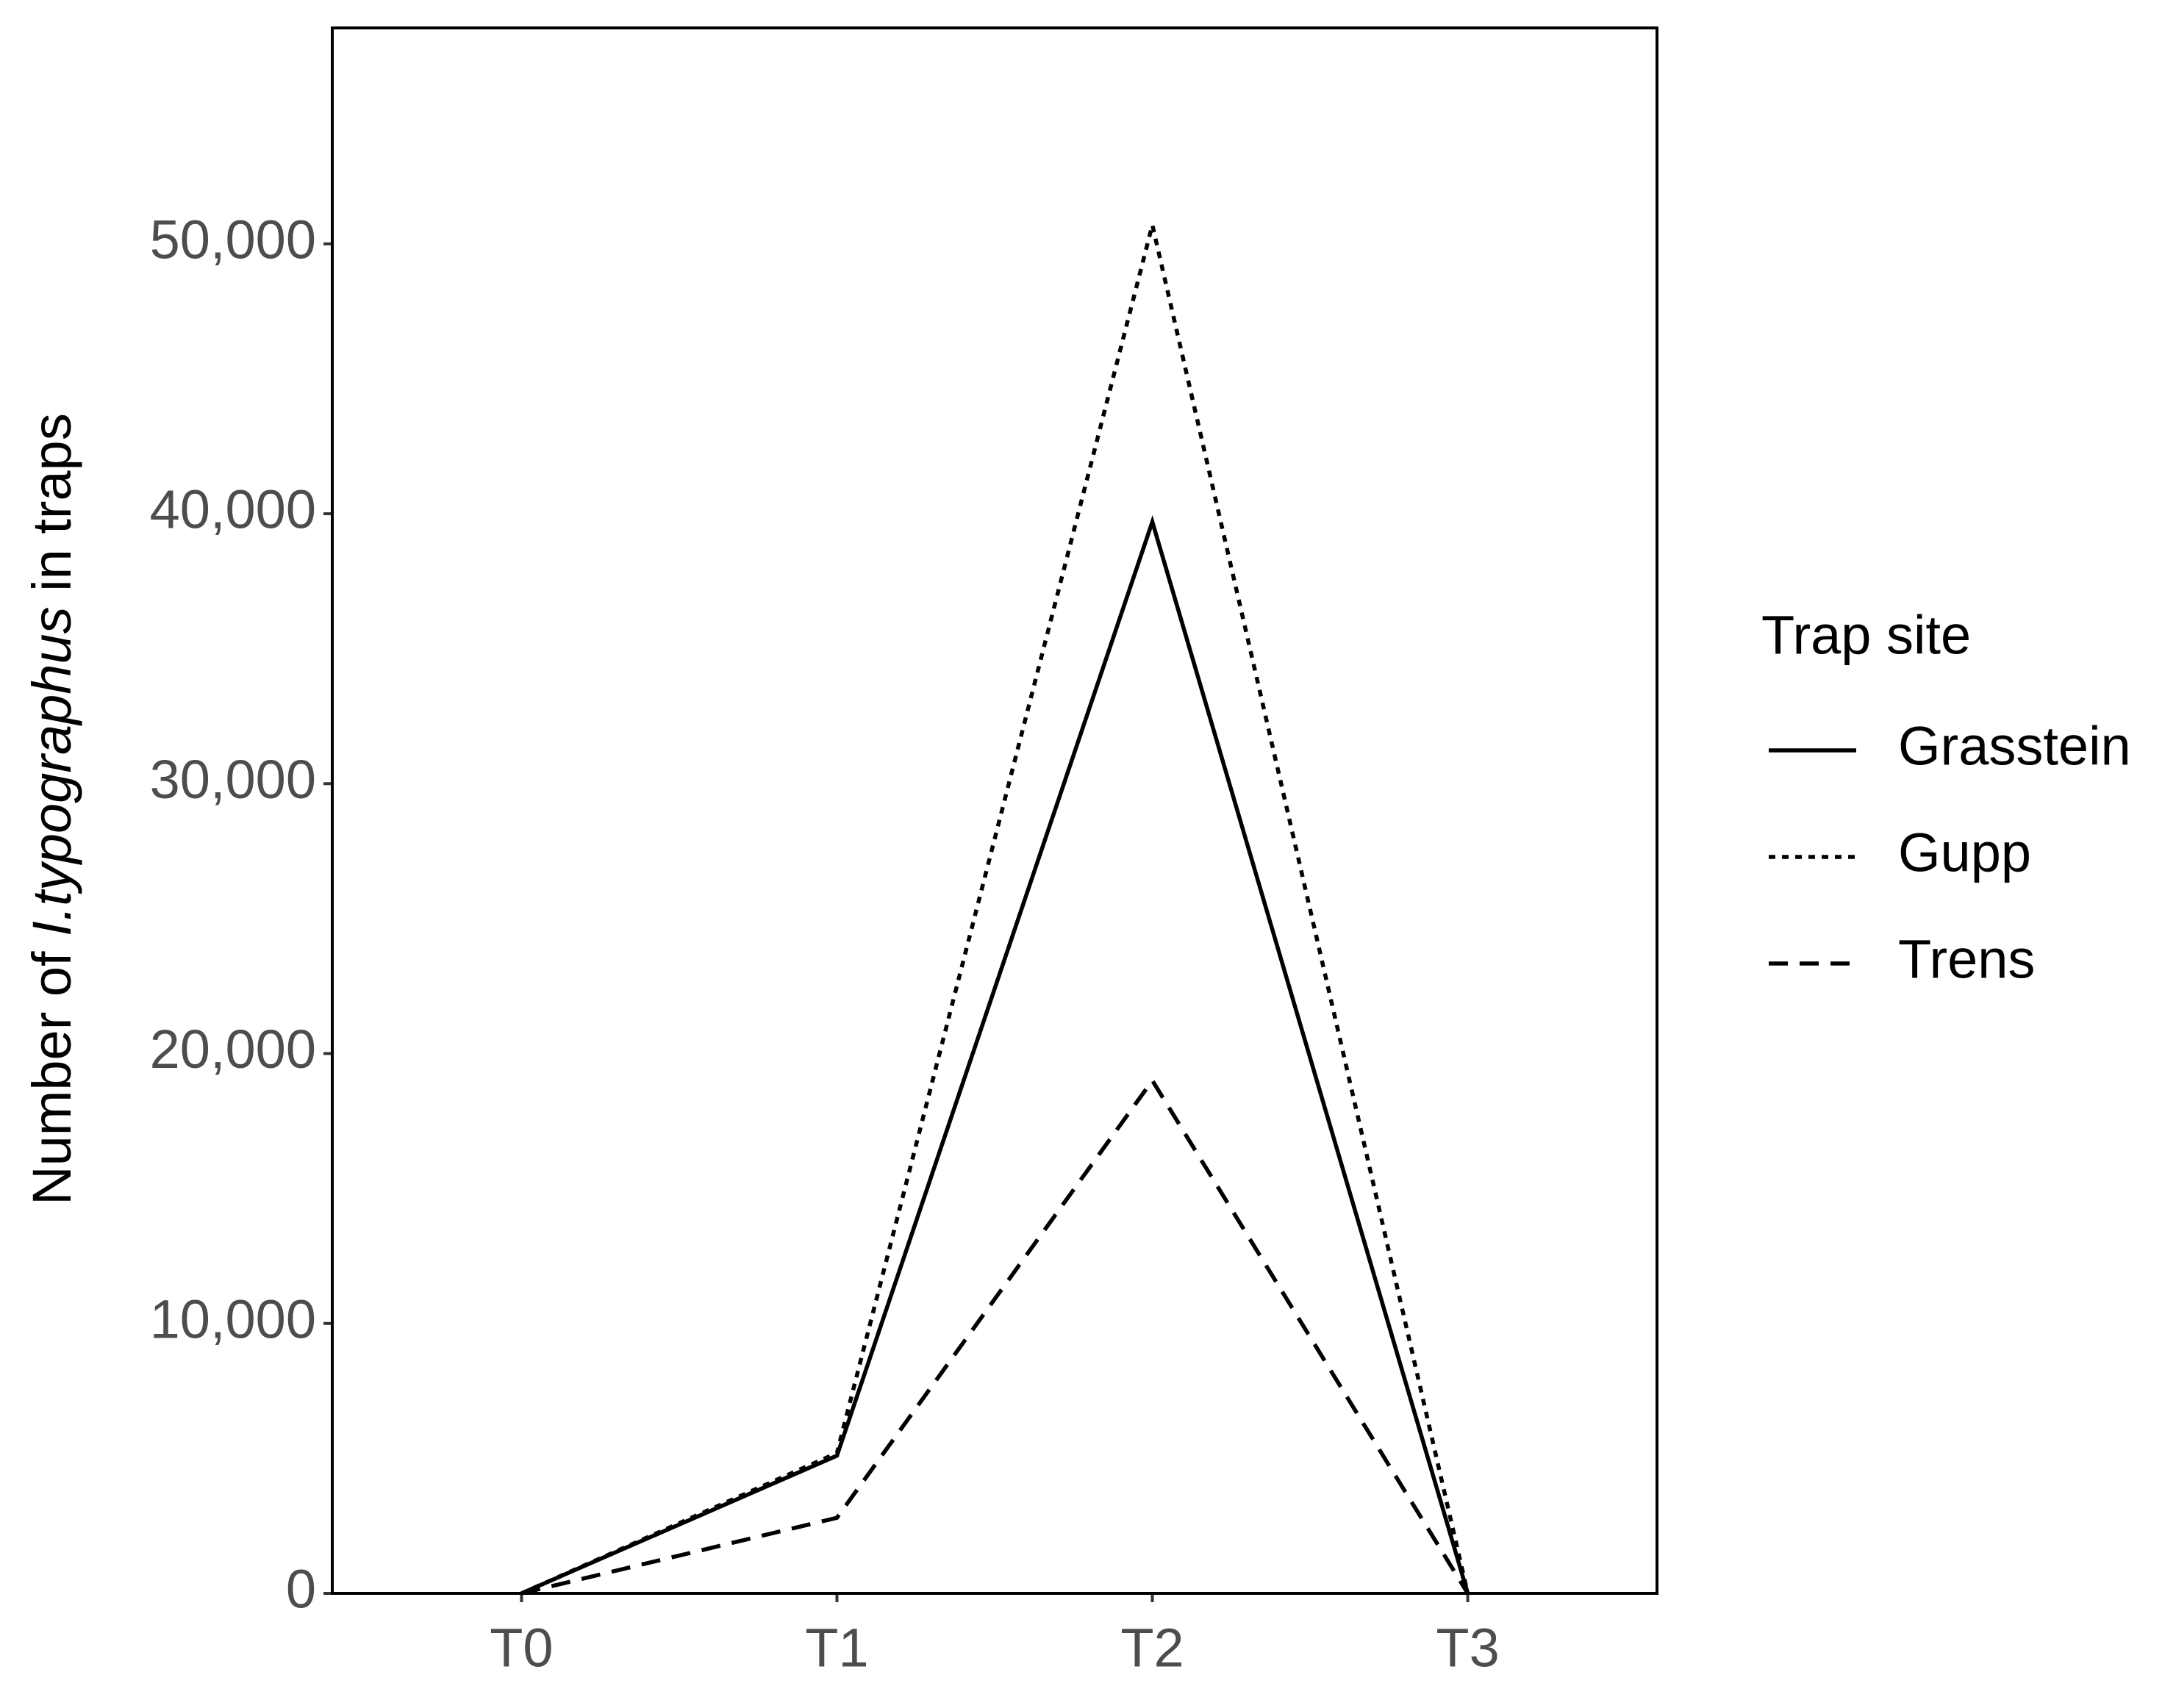 This screenshot has height=1708, width=2176. What do you see at coordinates (52, 771) in the screenshot?
I see `y-axis-title-part: I.typographus` at bounding box center [52, 771].